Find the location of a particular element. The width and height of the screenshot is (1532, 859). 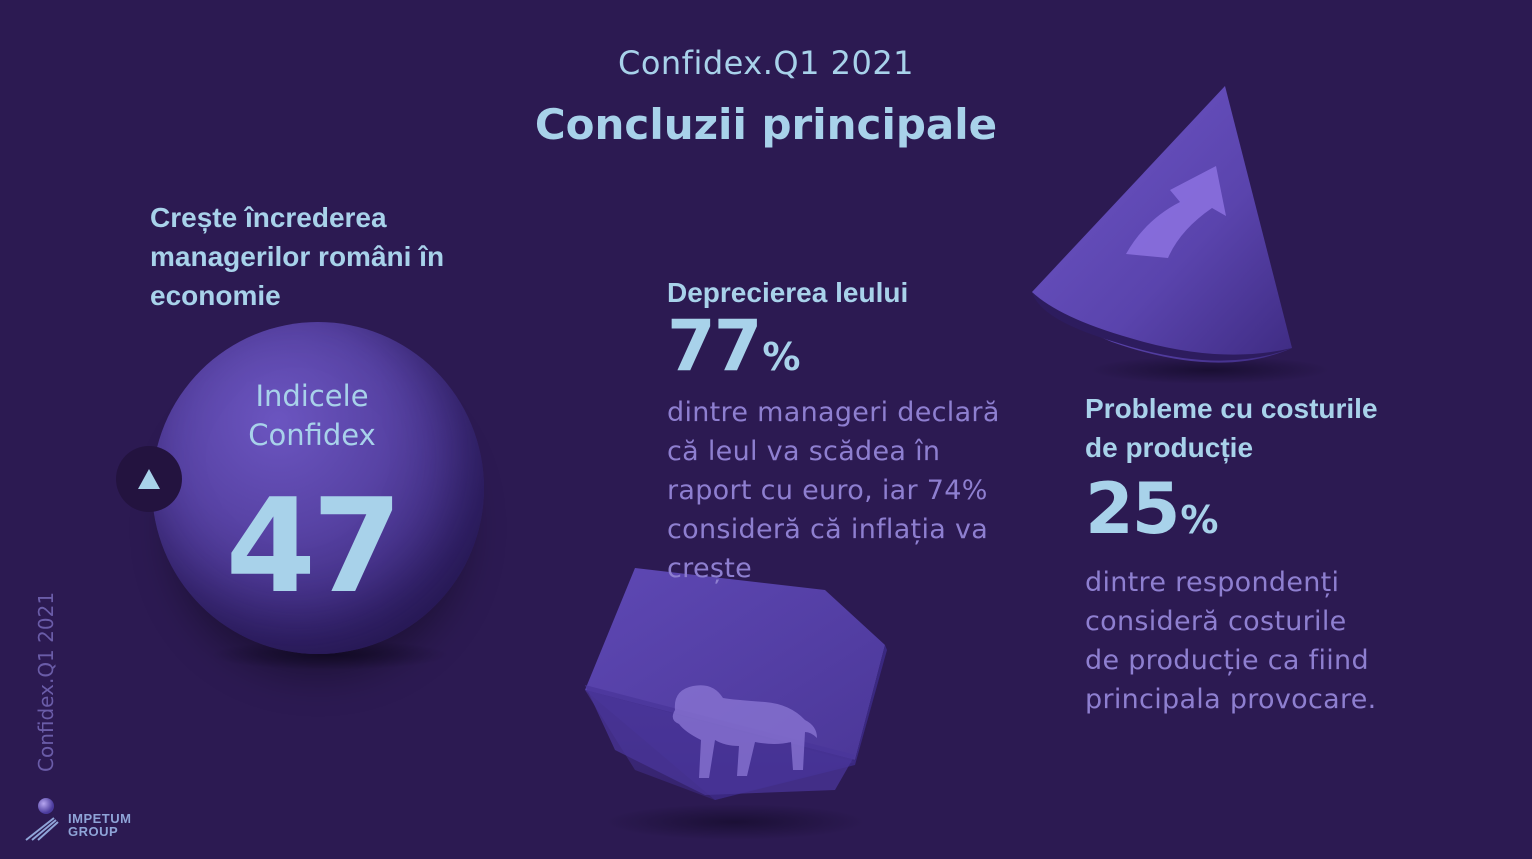

logo-text-line: GROUP is located at coordinates (93, 831).